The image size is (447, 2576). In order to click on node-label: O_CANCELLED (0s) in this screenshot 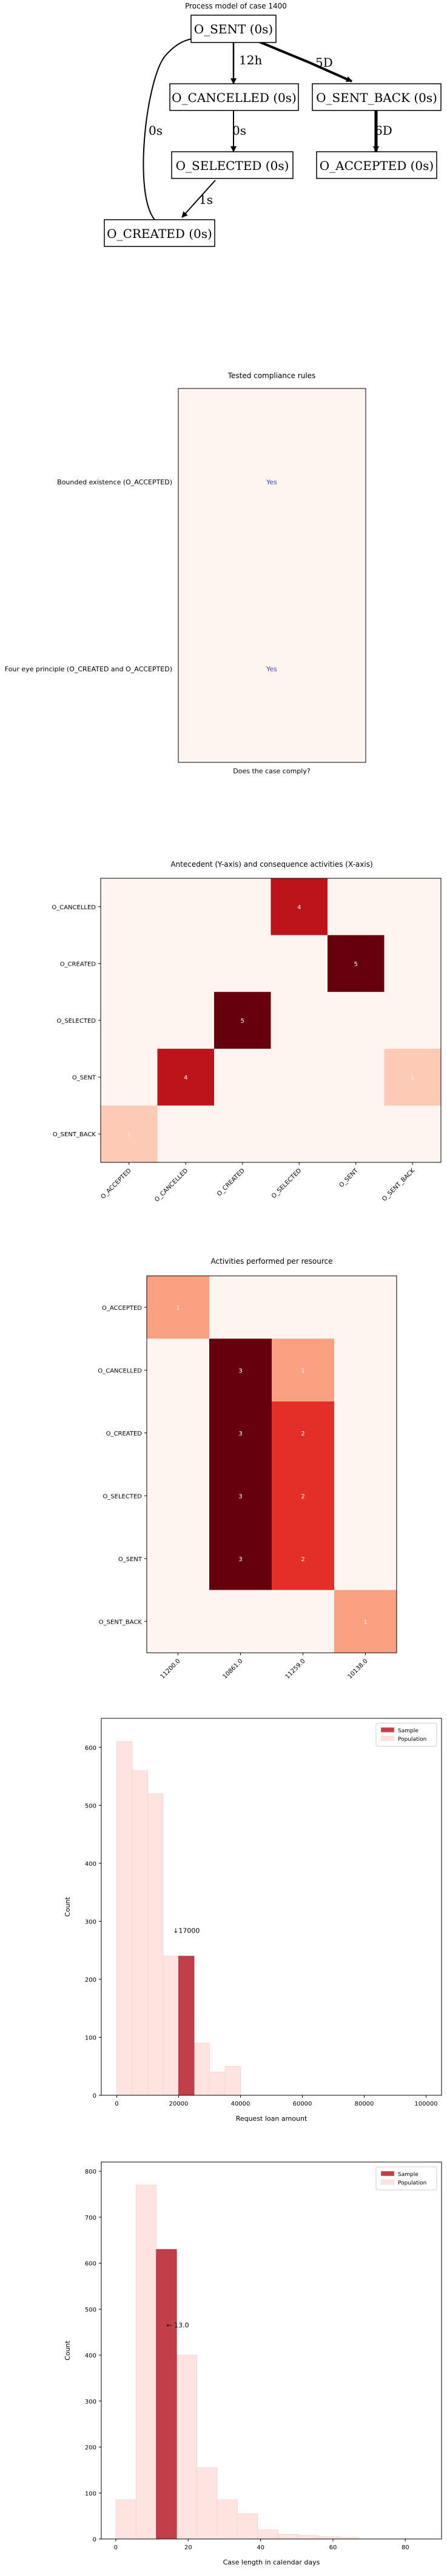, I will do `click(234, 97)`.